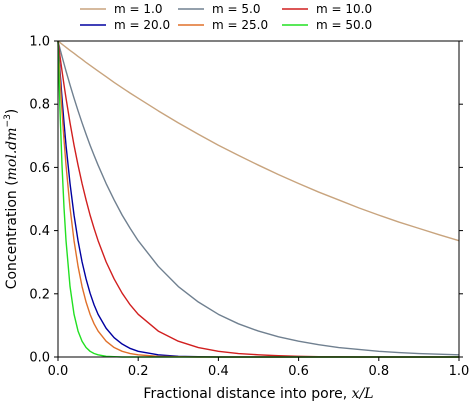 The width and height of the screenshot is (474, 405). What do you see at coordinates (39, 231) in the screenshot?
I see `y-tick-label-2: 0.4` at bounding box center [39, 231].